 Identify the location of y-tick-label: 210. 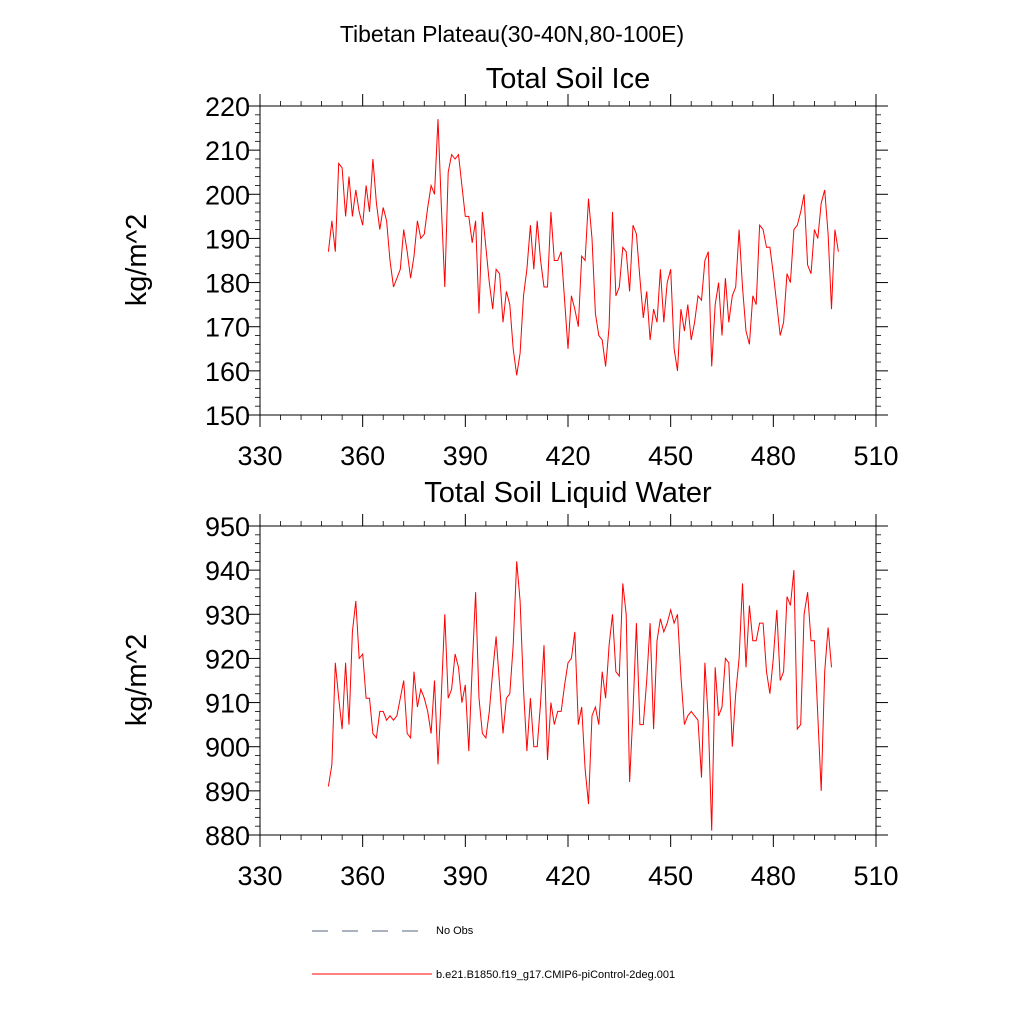
(227, 151).